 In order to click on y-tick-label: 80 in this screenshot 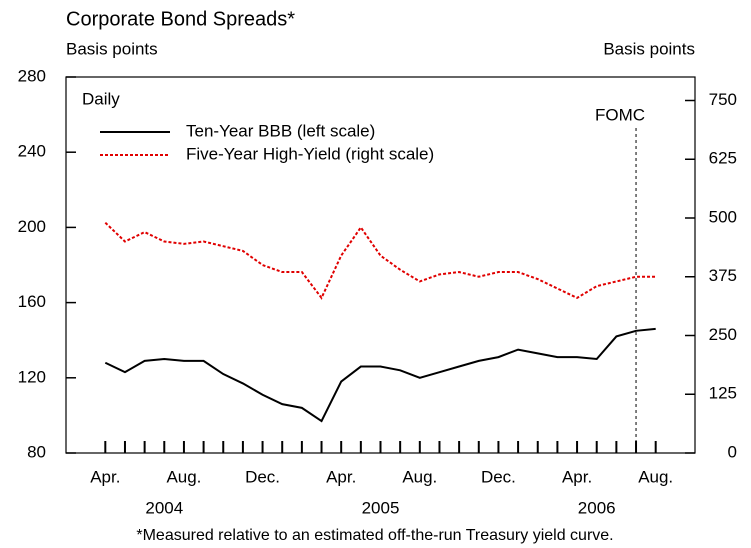, I will do `click(36, 451)`.